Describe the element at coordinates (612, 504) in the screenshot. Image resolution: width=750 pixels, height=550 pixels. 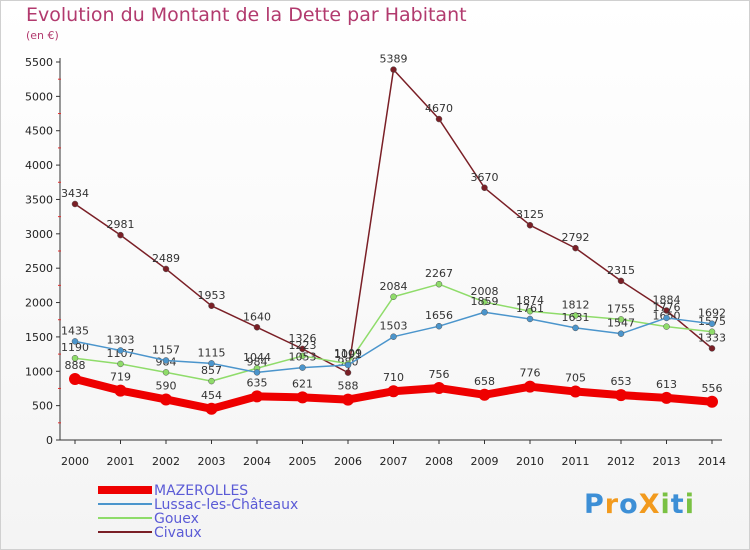
I see `logo-letter: r` at that location.